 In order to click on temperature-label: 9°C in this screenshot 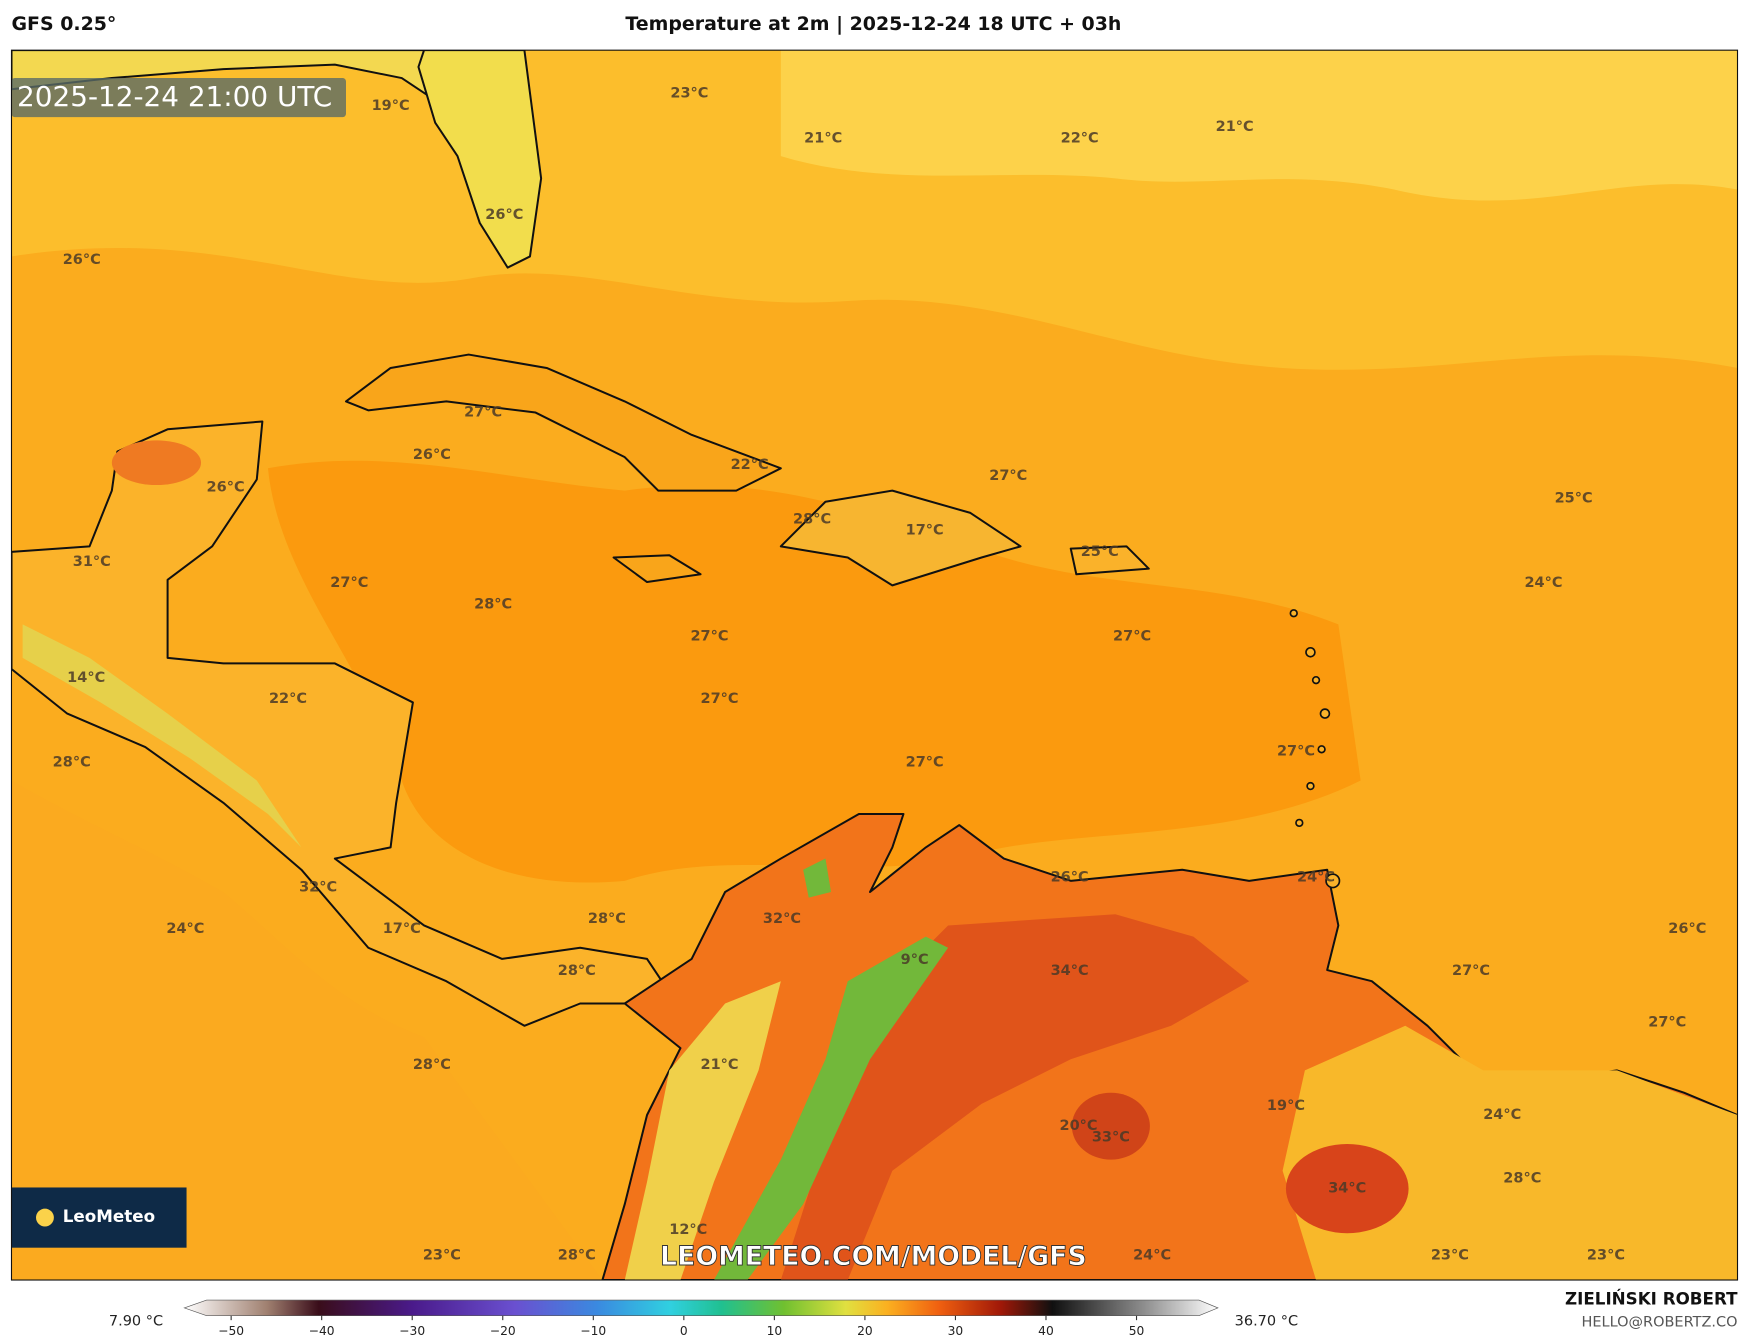, I will do `click(915, 960)`.